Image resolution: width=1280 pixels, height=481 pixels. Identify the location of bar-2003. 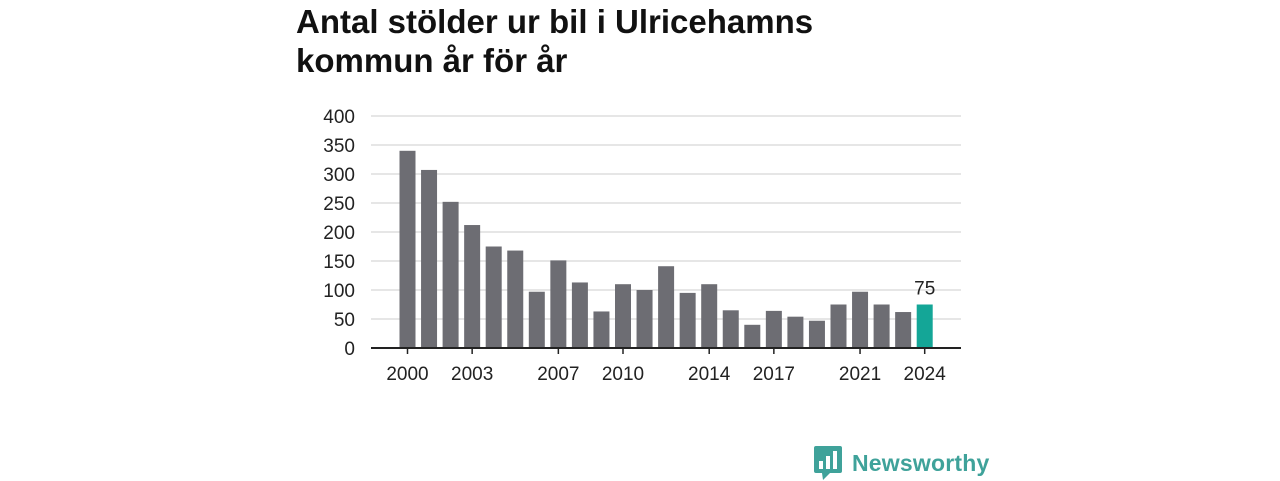
(472, 286).